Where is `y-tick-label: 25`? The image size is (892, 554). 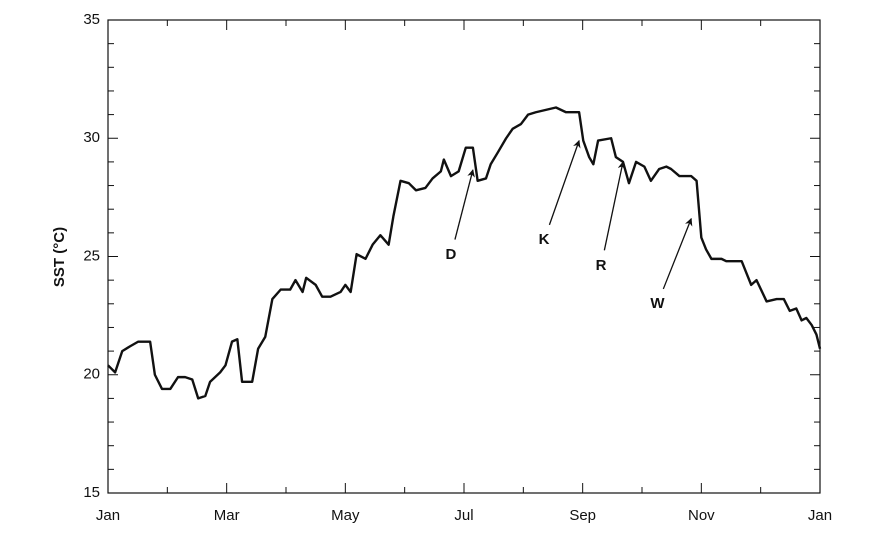 y-tick-label: 25 is located at coordinates (91, 255).